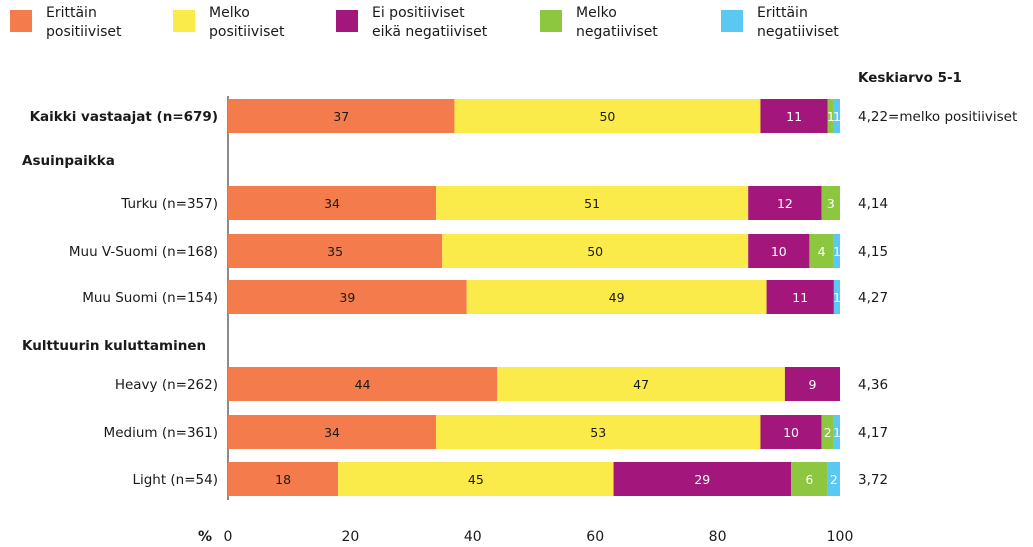 The height and width of the screenshot is (547, 1033). I want to click on mean-value: 4,36, so click(873, 385).